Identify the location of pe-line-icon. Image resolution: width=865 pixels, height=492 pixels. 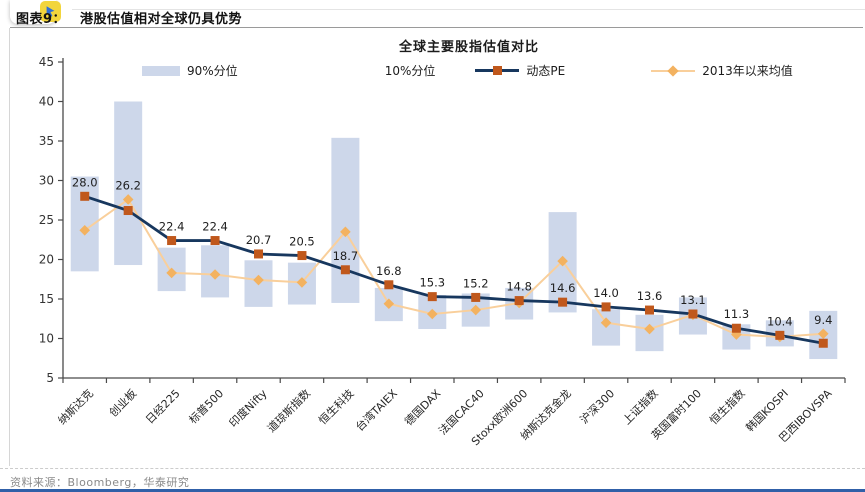
(497, 70).